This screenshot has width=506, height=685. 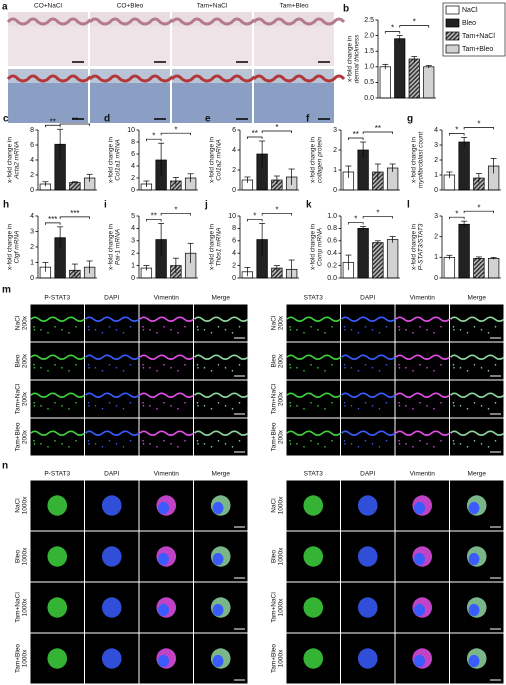 I want to click on y-axis-label: Comp mRNA, so click(x=320, y=247).